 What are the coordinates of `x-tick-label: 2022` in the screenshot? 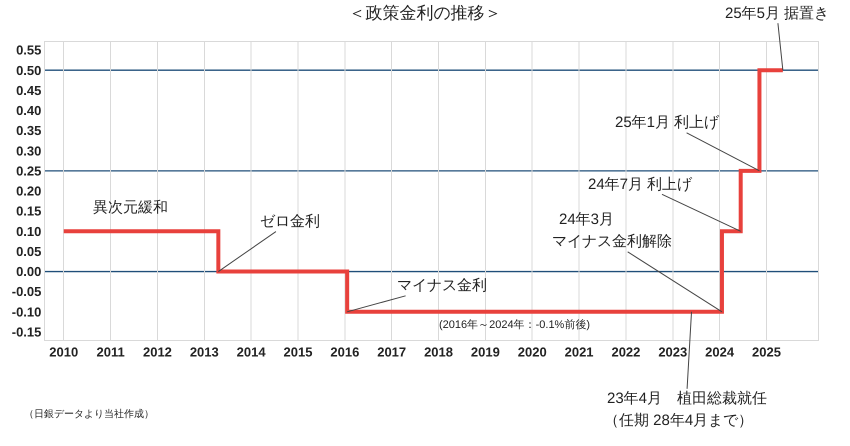 It's located at (625, 352).